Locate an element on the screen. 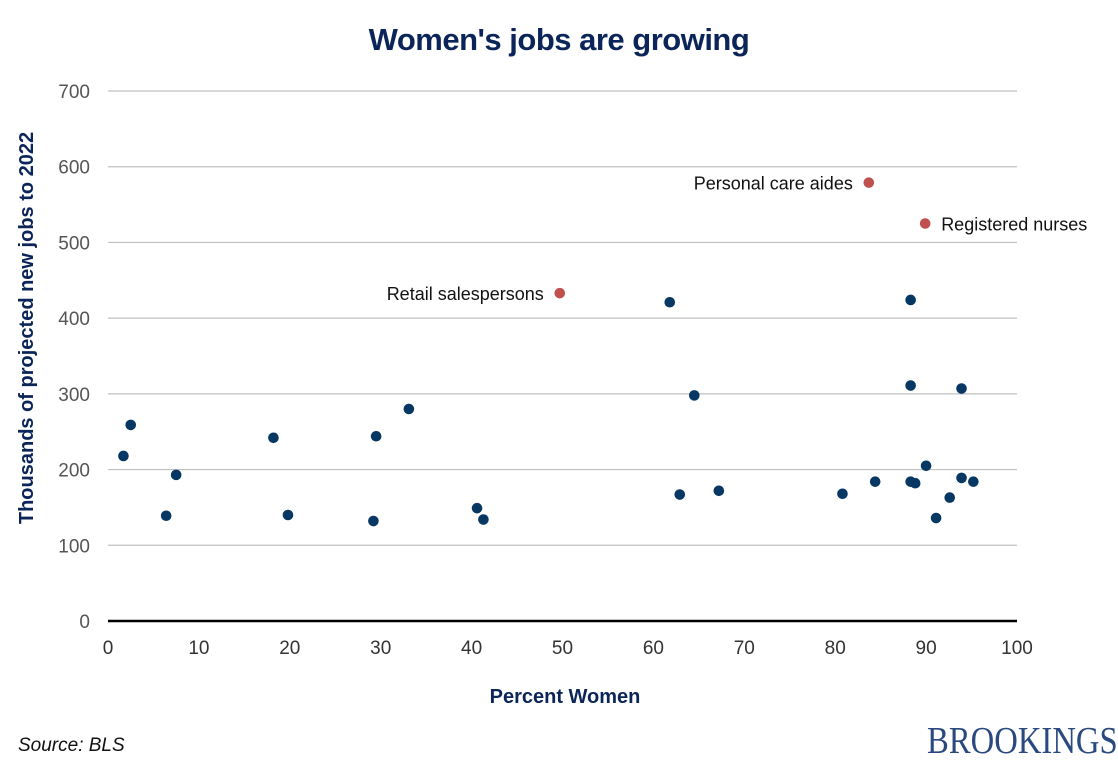 This screenshot has height=770, width=1118. x-tick-label: 20 is located at coordinates (289, 648).